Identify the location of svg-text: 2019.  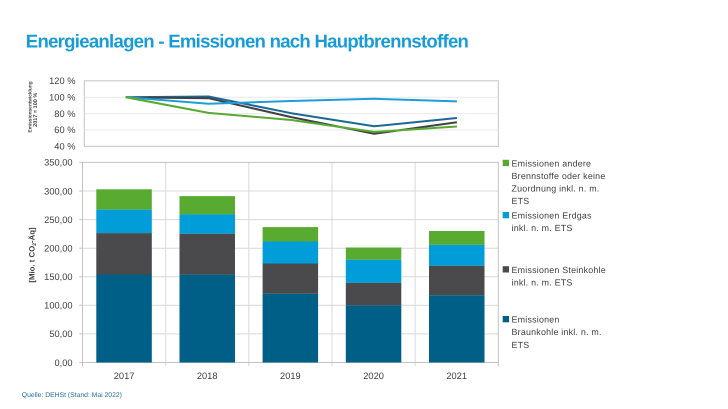
(290, 376).